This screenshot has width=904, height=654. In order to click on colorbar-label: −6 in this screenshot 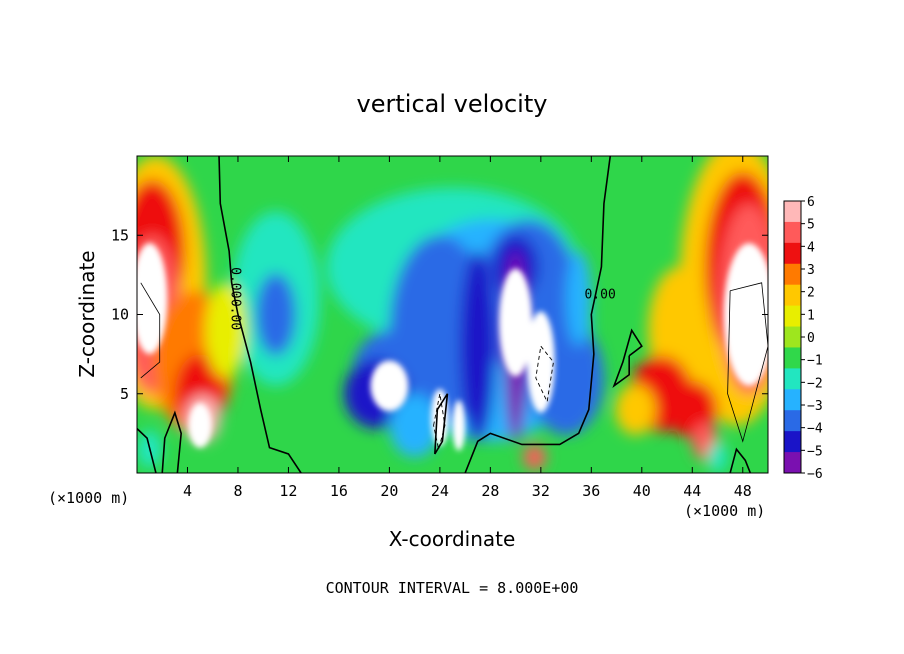, I will do `click(815, 474)`.